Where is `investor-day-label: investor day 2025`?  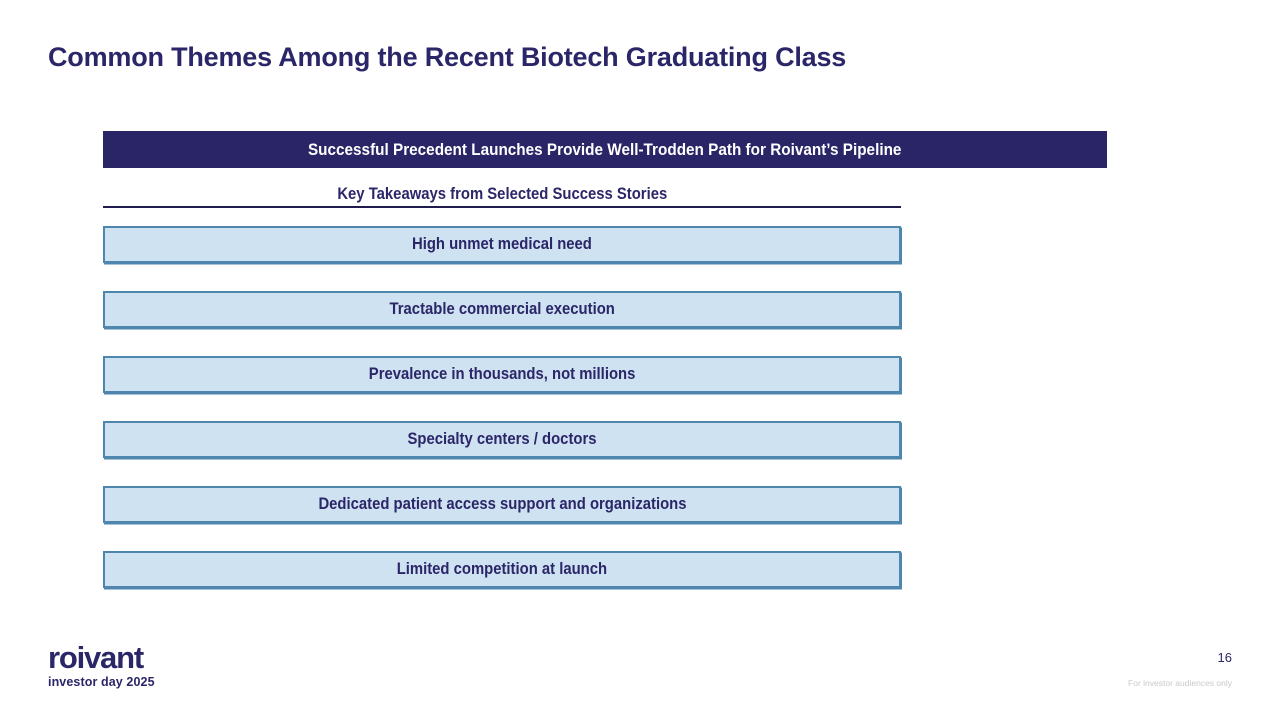
investor-day-label: investor day 2025 is located at coordinates (101, 682).